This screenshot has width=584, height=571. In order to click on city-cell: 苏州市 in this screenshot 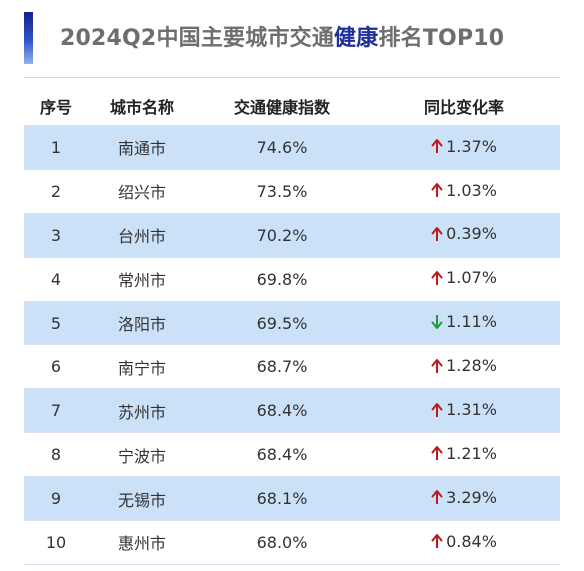, I will do `click(141, 412)`.